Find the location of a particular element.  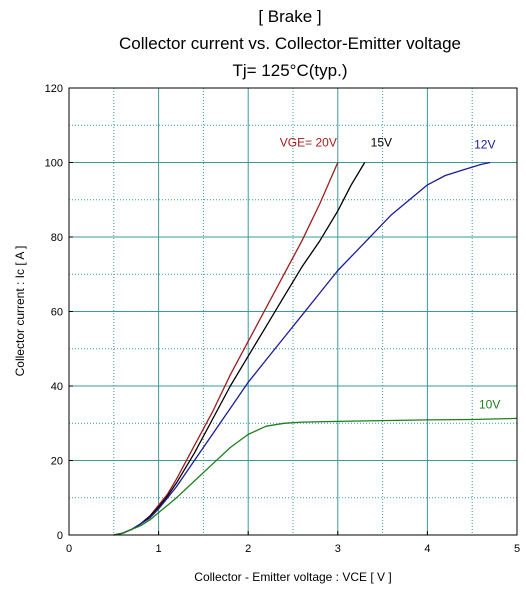

title-line-3: Tj= 125°C(typ.) is located at coordinates (290, 70).